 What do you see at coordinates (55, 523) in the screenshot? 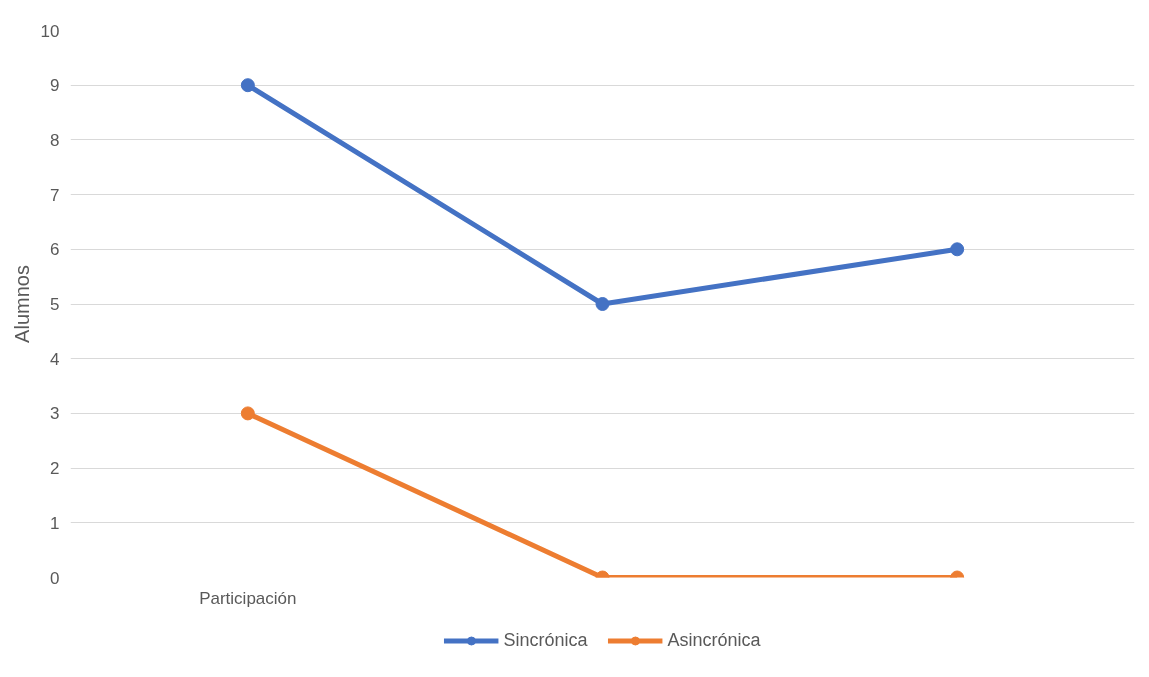
I see `y-tick-label: 1` at bounding box center [55, 523].